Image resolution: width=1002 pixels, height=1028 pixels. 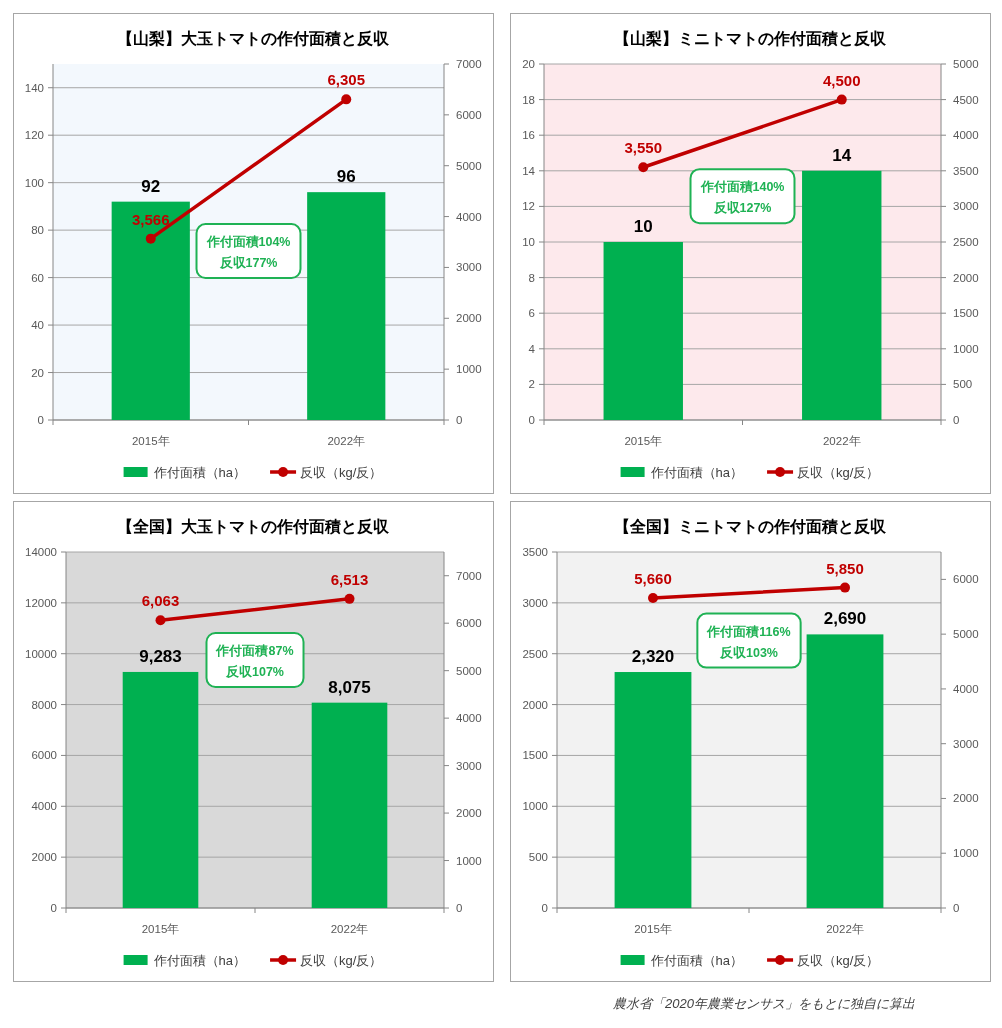 I want to click on data-label: 4,500, so click(x=841, y=80).